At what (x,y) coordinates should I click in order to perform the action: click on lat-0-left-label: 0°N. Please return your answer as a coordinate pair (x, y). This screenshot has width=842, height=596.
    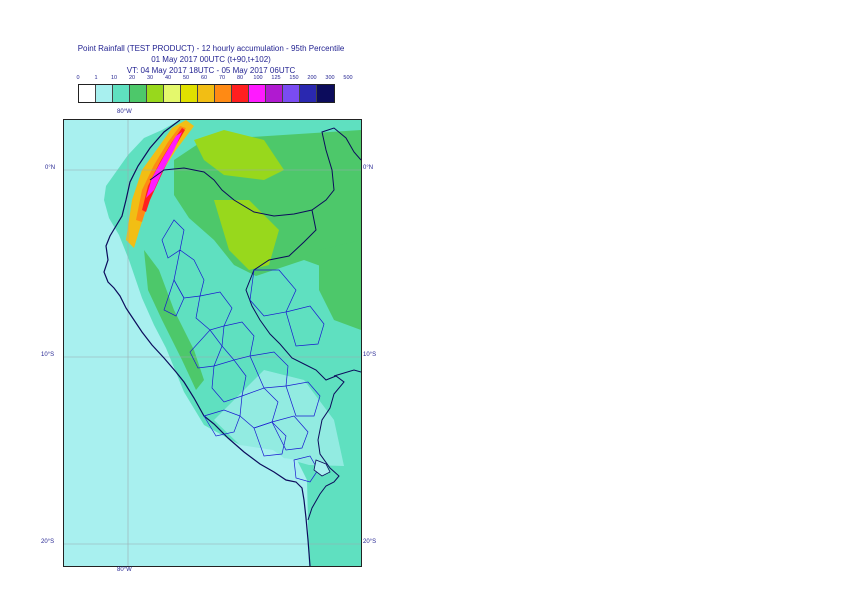
    Looking at the image, I should click on (50, 168).